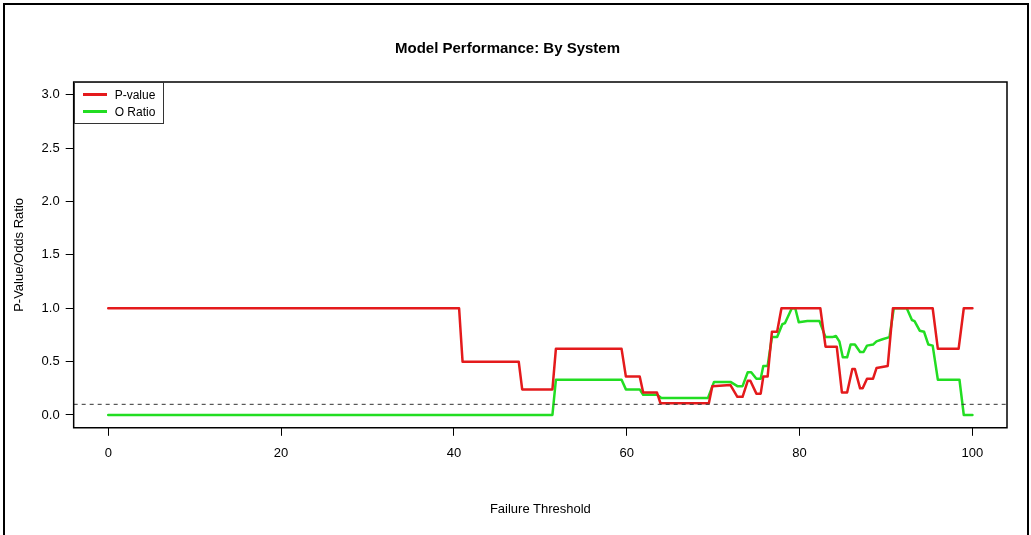 The height and width of the screenshot is (535, 1031). I want to click on x-tick-label: 60, so click(626, 453).